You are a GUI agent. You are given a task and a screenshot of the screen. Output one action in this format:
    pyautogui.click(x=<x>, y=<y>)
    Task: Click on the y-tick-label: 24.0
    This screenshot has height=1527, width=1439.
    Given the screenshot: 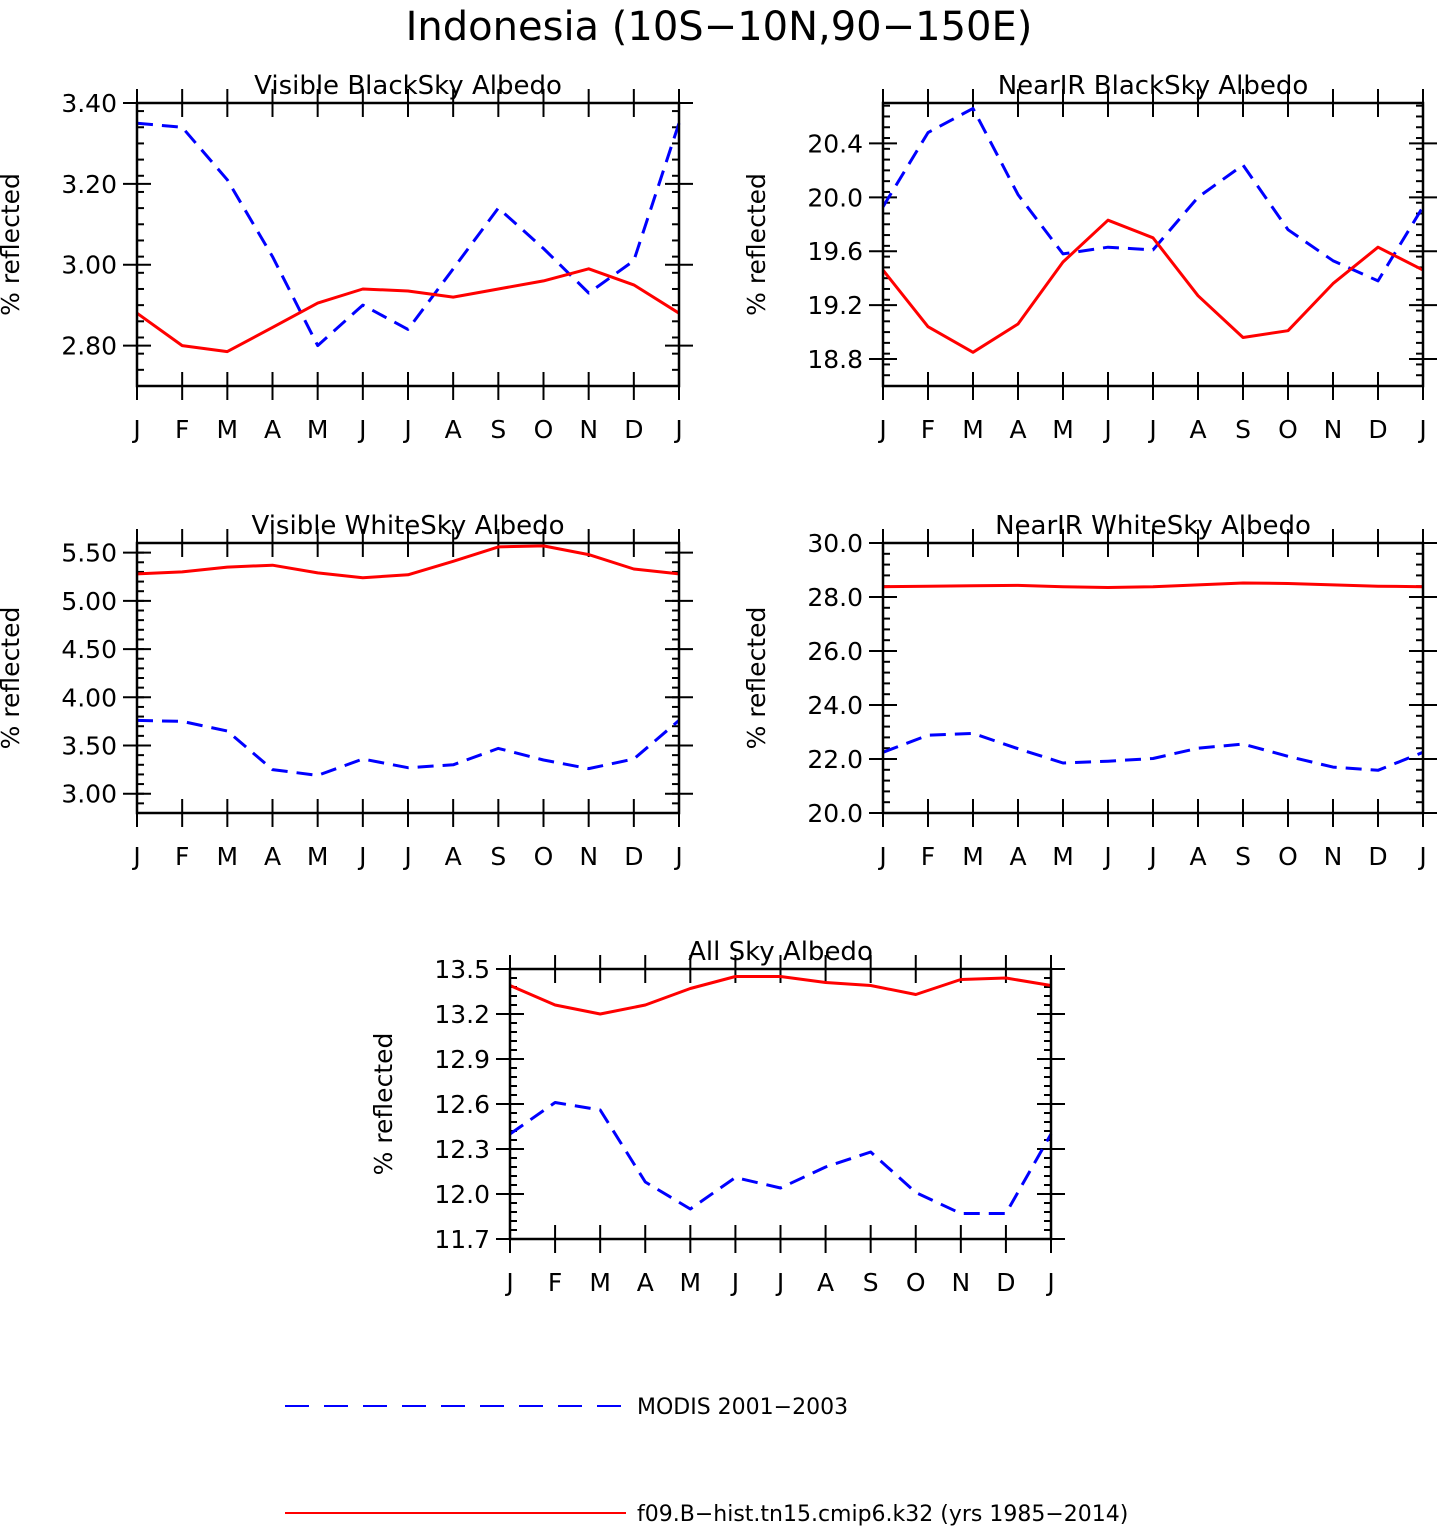 What is the action you would take?
    pyautogui.click(x=835, y=705)
    